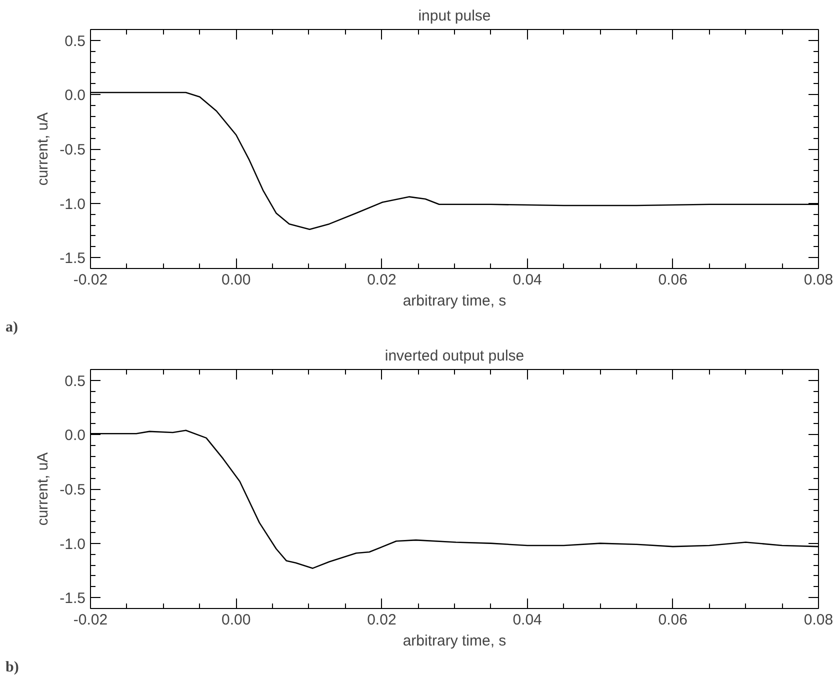  What do you see at coordinates (12, 668) in the screenshot?
I see `text: b)` at bounding box center [12, 668].